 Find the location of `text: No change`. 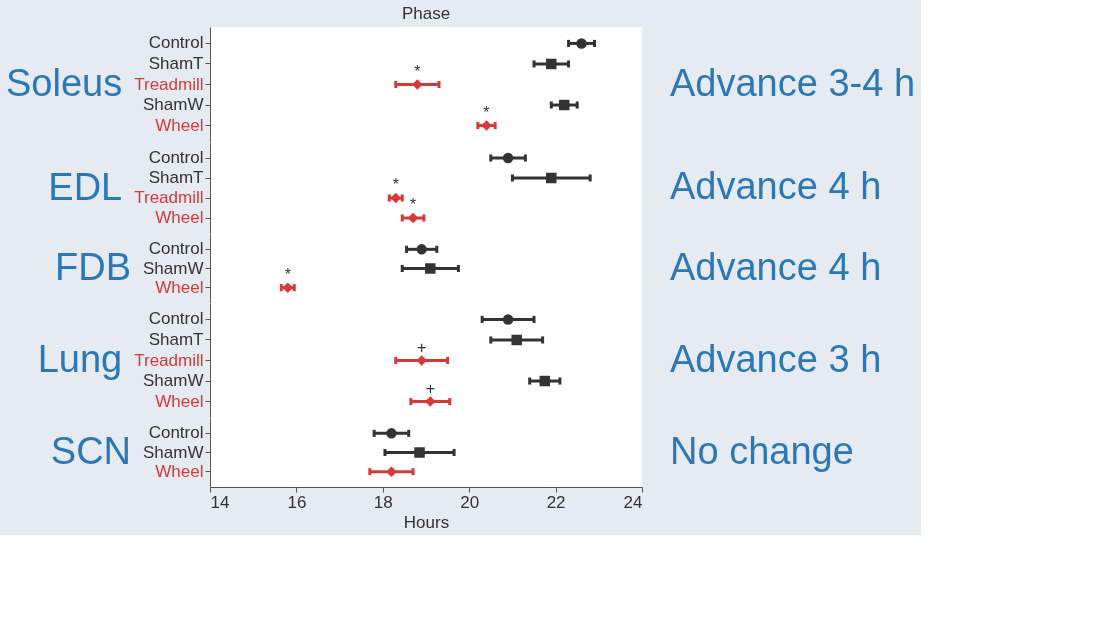

text: No change is located at coordinates (762, 450).